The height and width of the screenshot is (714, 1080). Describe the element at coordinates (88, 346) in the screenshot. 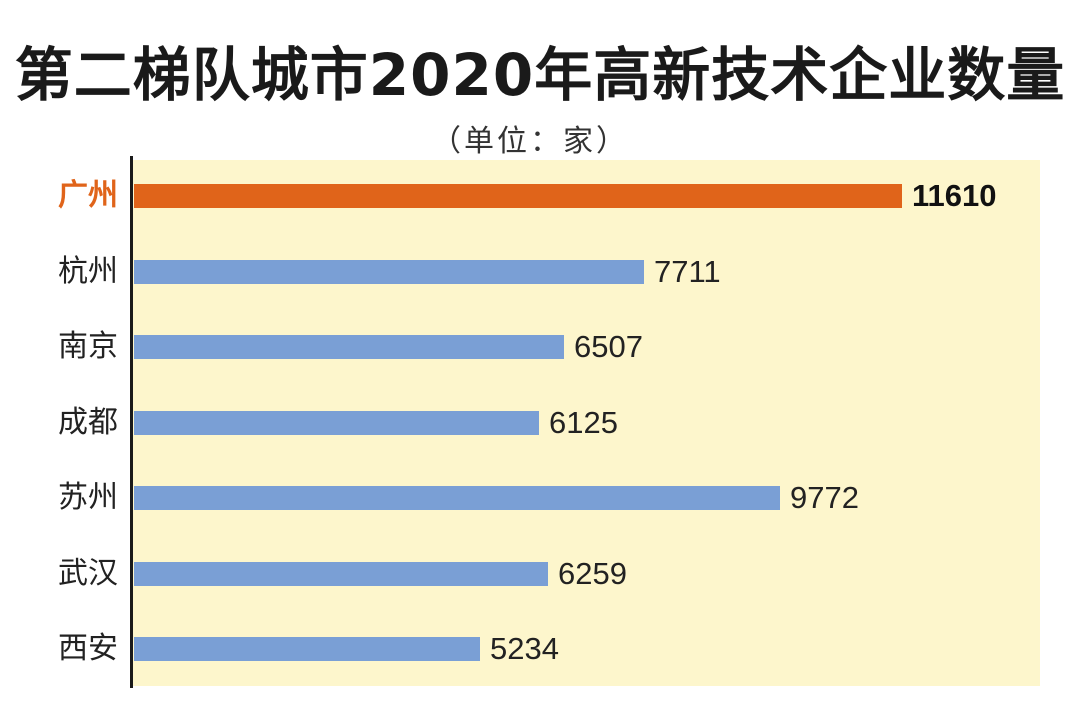

I see `category-label: 南京` at that location.